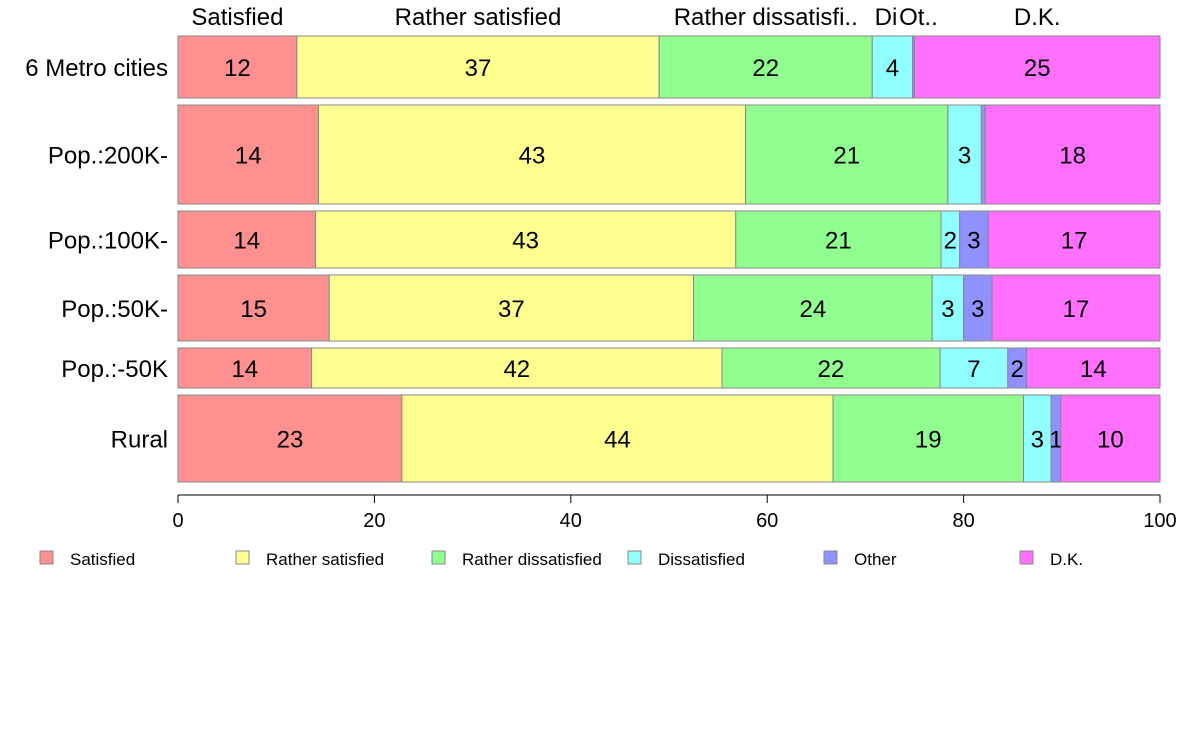  Describe the element at coordinates (114, 369) in the screenshot. I see `row-label-pop-50k: Pop.:-50K` at that location.